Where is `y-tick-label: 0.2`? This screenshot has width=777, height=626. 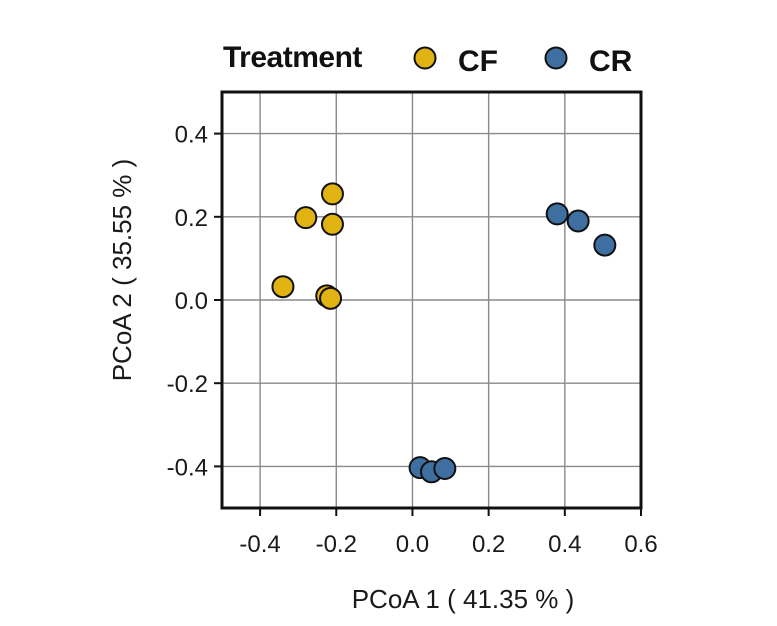
y-tick-label: 0.2 is located at coordinates (191, 218).